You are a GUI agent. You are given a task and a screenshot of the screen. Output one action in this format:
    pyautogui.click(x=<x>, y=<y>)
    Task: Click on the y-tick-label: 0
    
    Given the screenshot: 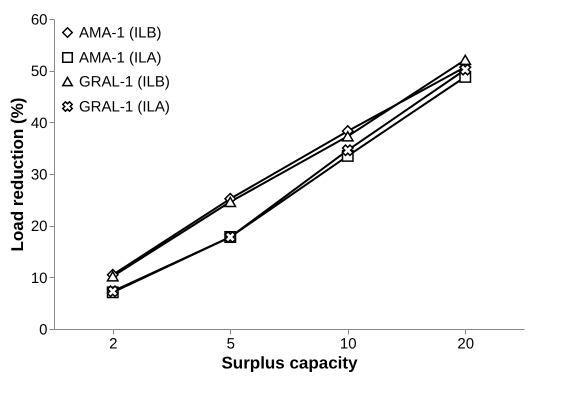 What is the action you would take?
    pyautogui.click(x=43, y=330)
    